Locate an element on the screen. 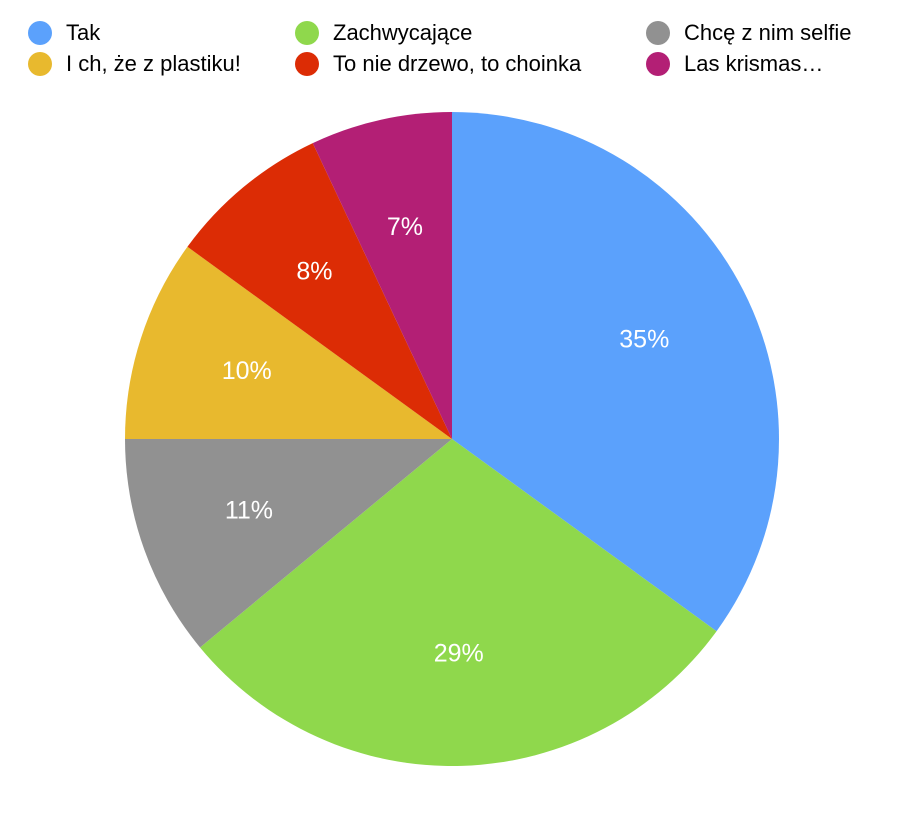 The image size is (906, 818). slice-label: 8% is located at coordinates (314, 271).